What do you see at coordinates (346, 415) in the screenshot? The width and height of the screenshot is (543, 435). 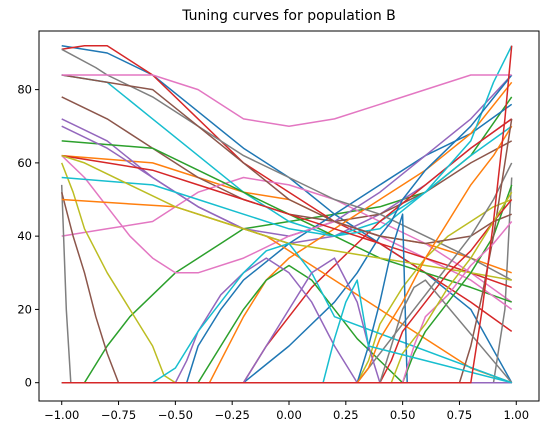 I see `x-tick-label: 0.25` at bounding box center [346, 415].